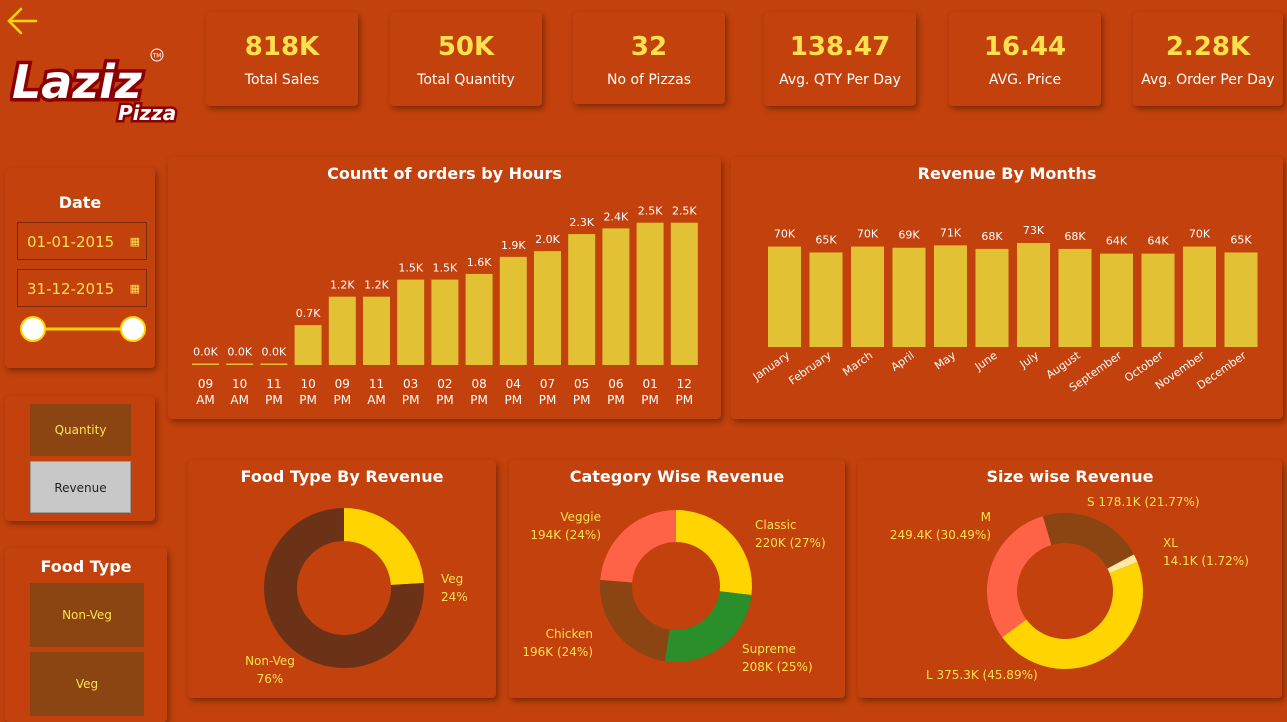 The width and height of the screenshot is (1287, 722). Describe the element at coordinates (454, 597) in the screenshot. I see `donut-slice-label: 24%` at that location.